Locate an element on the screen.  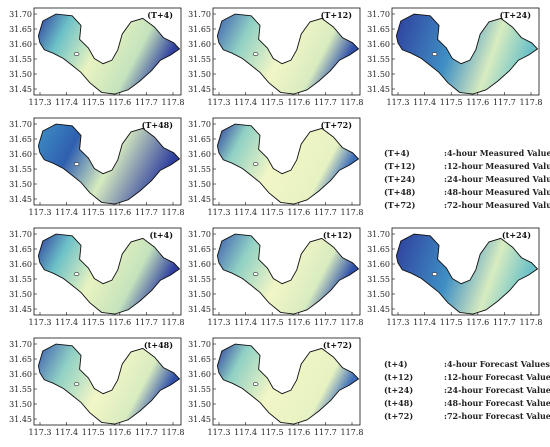
legend-code: (T+4) is located at coordinates (397, 153).